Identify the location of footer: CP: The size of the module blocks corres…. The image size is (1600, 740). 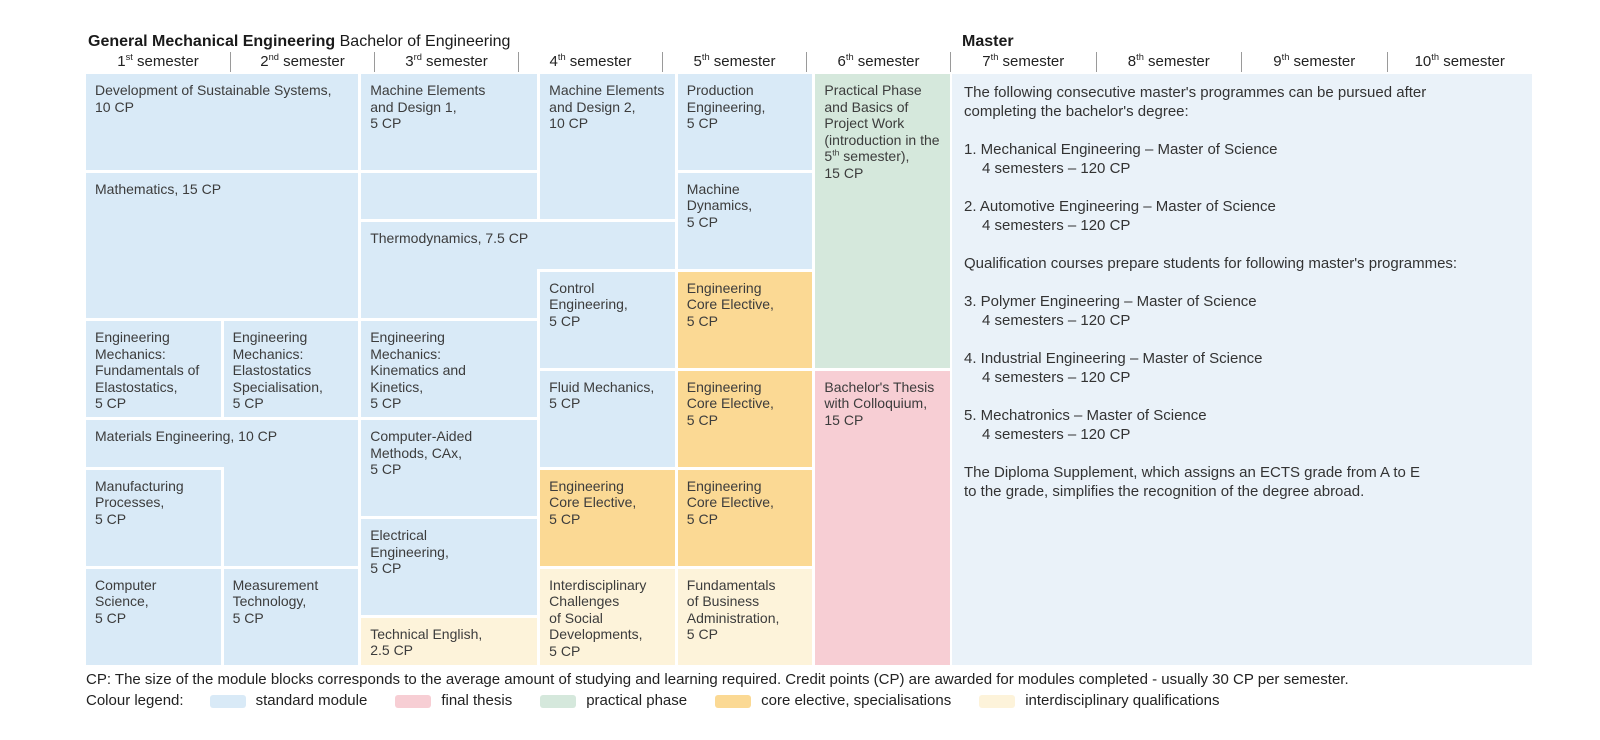
(717, 690).